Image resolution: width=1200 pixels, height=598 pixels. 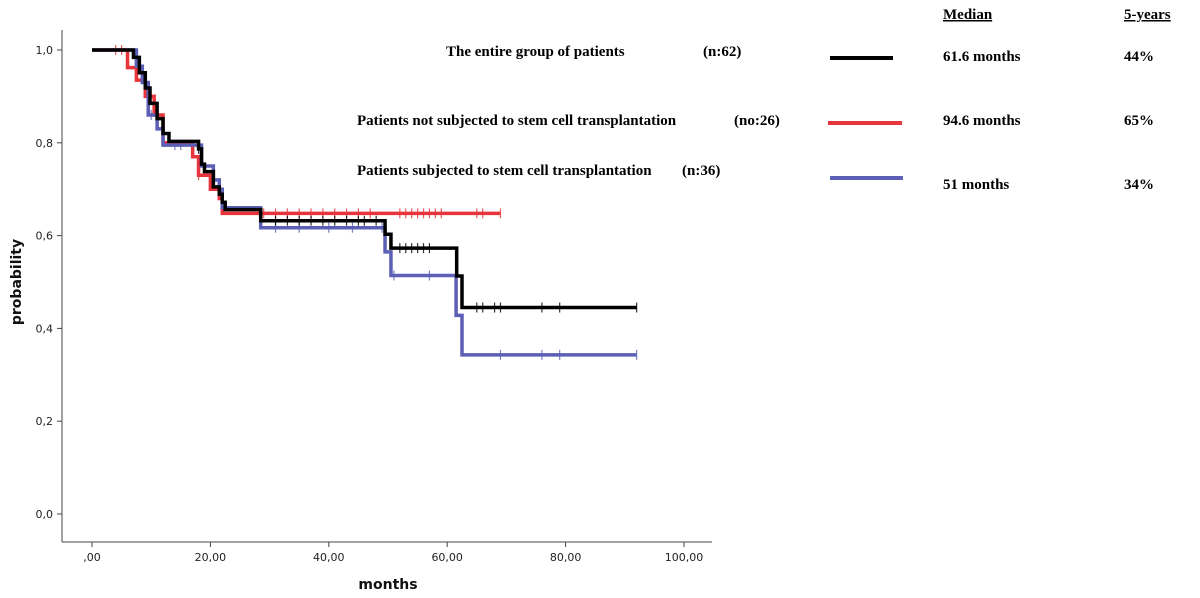 What do you see at coordinates (566, 557) in the screenshot?
I see `x-tick-label: 80,00` at bounding box center [566, 557].